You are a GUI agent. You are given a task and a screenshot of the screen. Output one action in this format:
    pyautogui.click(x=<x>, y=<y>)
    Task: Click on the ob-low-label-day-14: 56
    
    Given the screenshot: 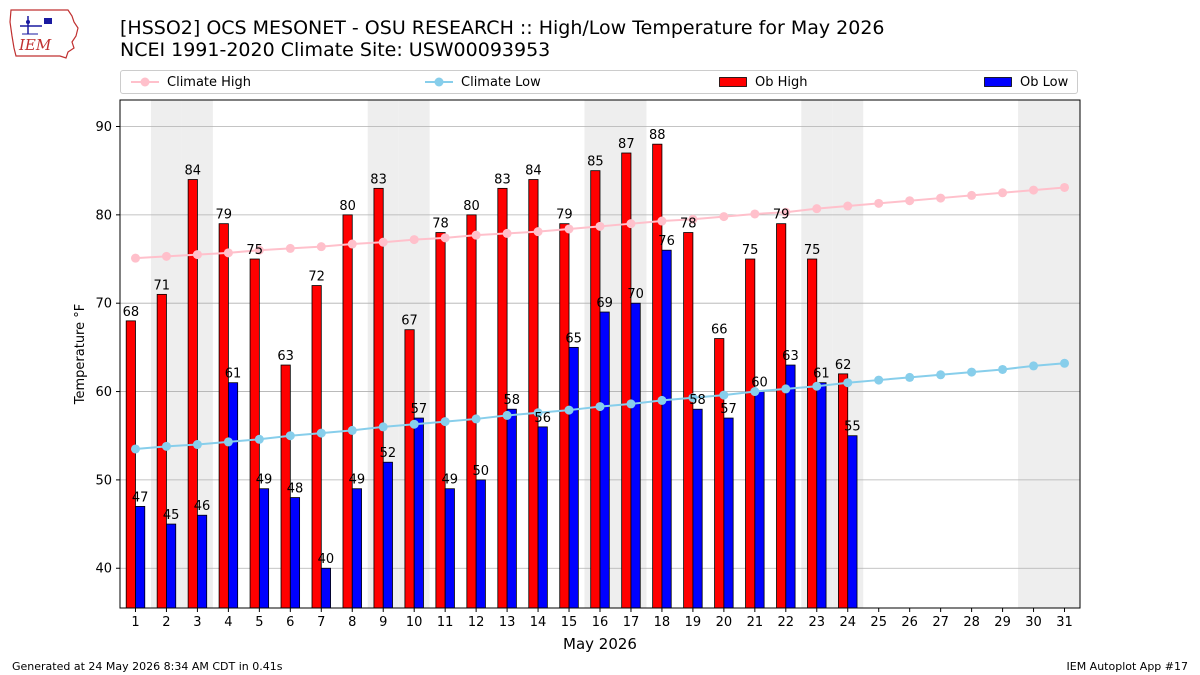 What is the action you would take?
    pyautogui.click(x=542, y=418)
    